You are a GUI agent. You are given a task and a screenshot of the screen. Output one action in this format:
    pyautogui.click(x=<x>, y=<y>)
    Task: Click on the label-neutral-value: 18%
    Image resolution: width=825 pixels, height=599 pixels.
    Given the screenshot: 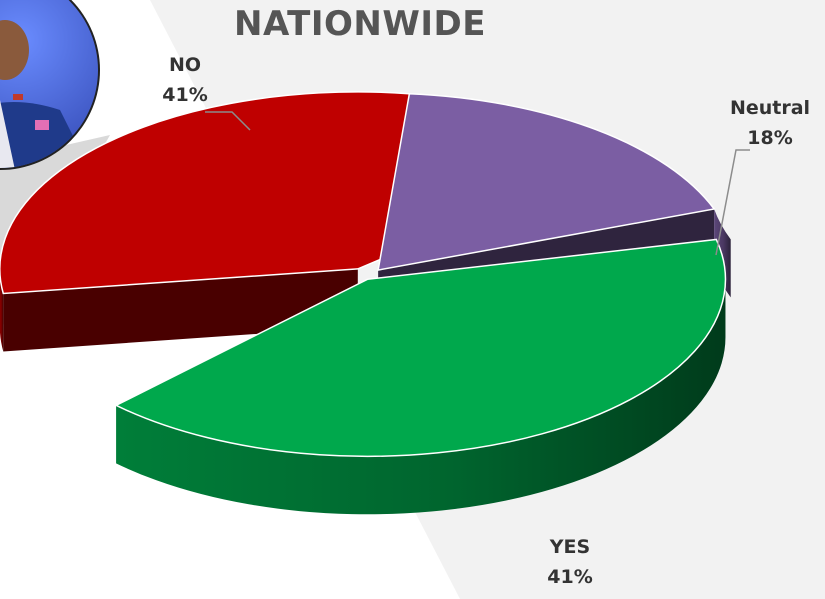 What is the action you would take?
    pyautogui.click(x=770, y=138)
    